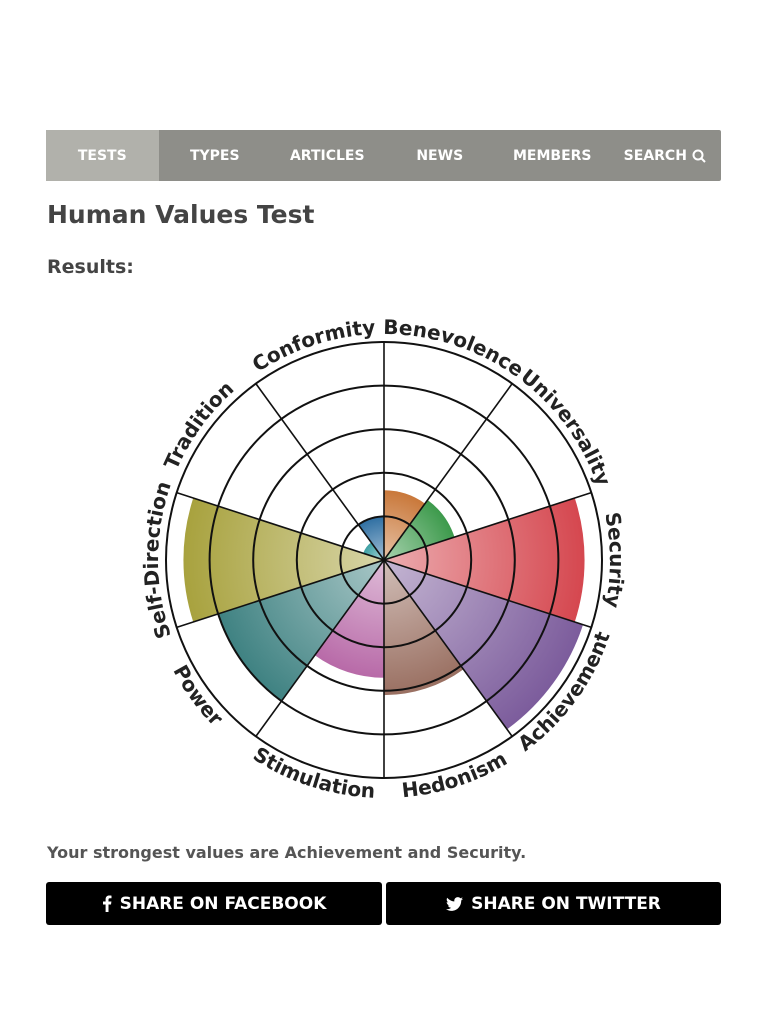  Describe the element at coordinates (157, 559) in the screenshot. I see `category-label: Self-Direction` at that location.